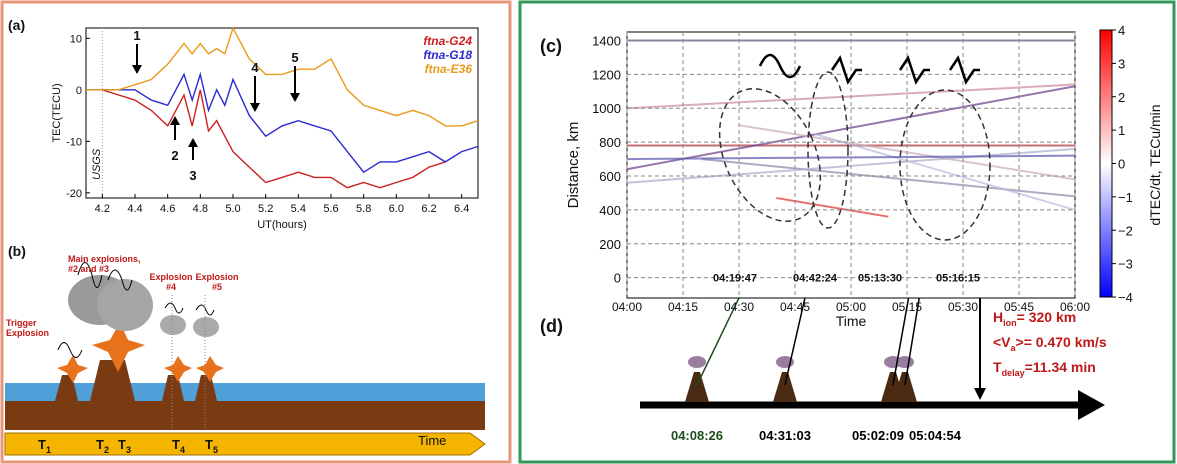  What do you see at coordinates (447, 41) in the screenshot?
I see `legend-entry: ftna-G24` at bounding box center [447, 41].